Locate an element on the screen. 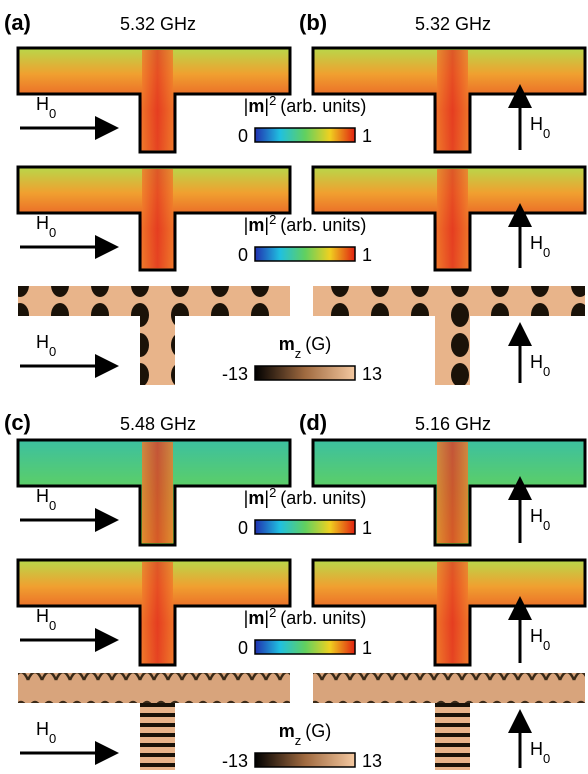 Image resolution: width=588 pixels, height=774 pixels. frequency: 5.16 GHz is located at coordinates (453, 424).